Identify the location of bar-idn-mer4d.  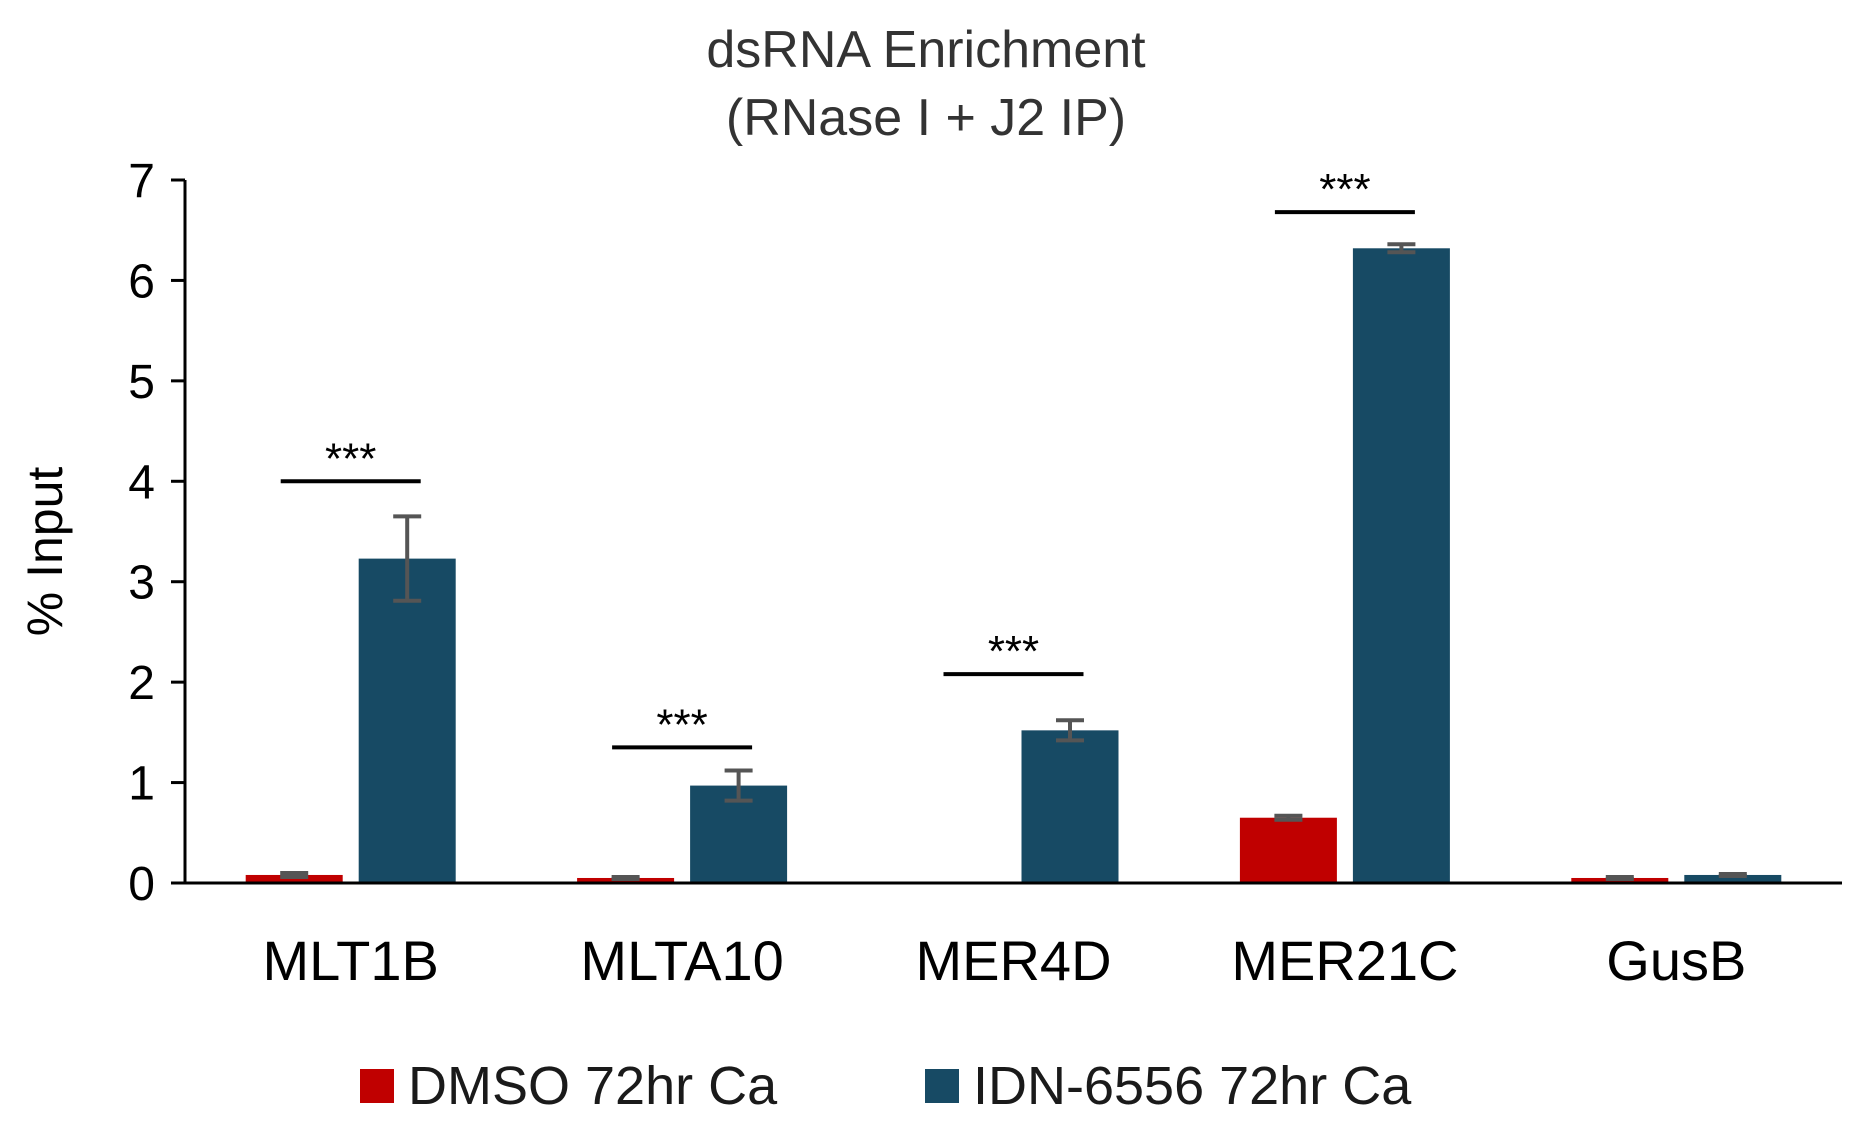
(1070, 806).